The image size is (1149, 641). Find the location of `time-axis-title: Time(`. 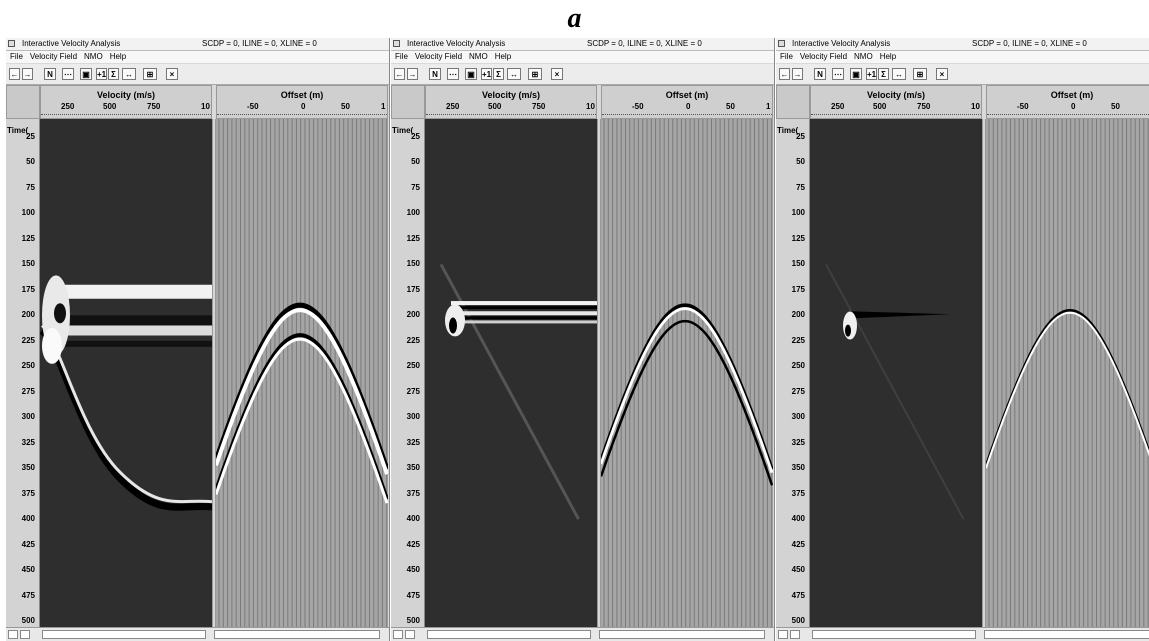

time-axis-title: Time( is located at coordinates (788, 130).